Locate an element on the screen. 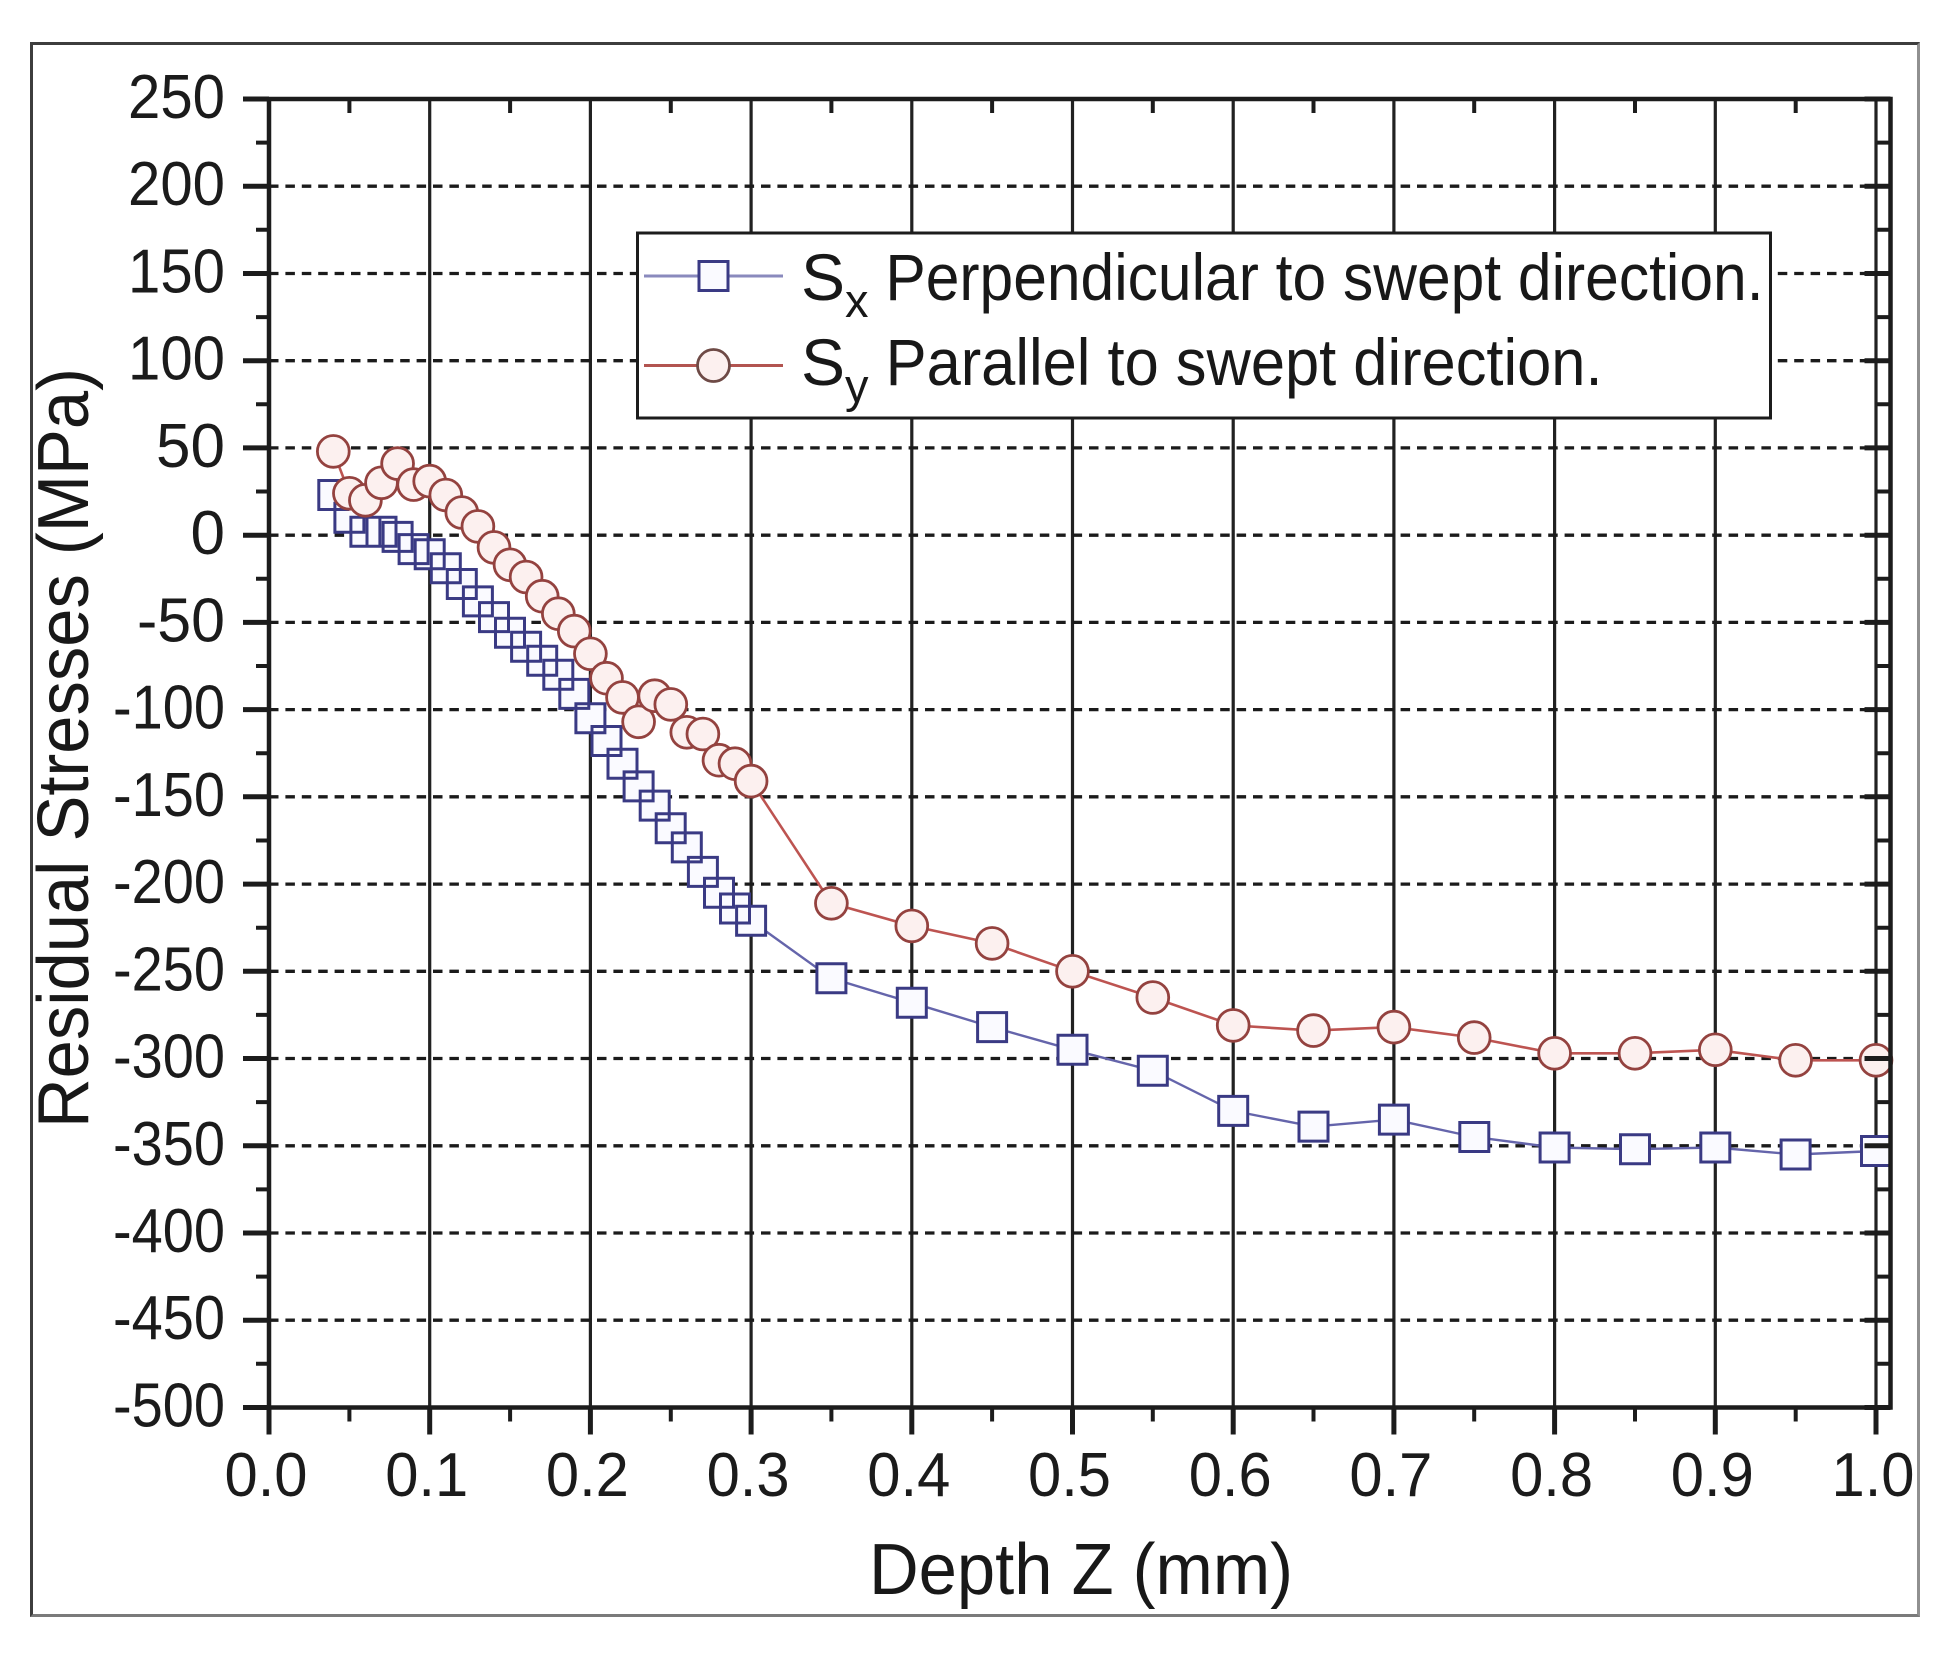 The width and height of the screenshot is (1958, 1656). svg-text: -200 is located at coordinates (169, 882).